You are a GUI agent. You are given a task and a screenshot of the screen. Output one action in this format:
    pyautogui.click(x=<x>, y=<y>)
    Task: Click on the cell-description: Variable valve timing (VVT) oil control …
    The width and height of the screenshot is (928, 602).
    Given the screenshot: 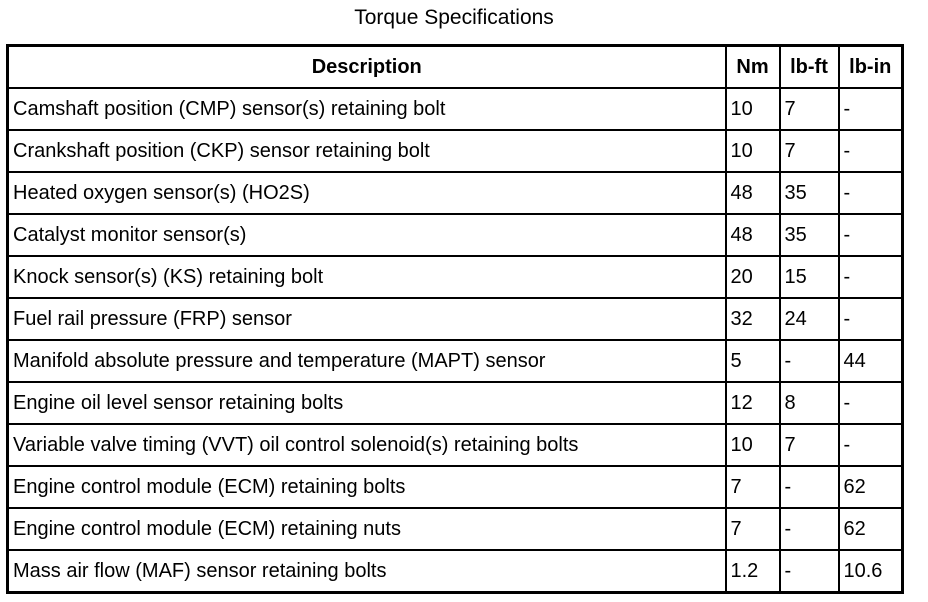 What is the action you would take?
    pyautogui.click(x=366, y=445)
    